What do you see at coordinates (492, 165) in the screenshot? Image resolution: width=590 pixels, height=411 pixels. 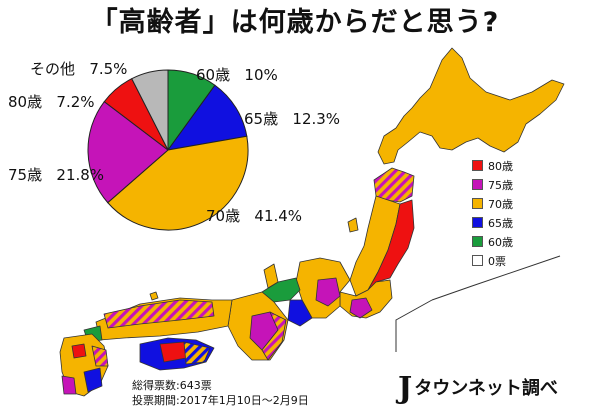 I see `legend-item-80: 80歳` at bounding box center [492, 165].